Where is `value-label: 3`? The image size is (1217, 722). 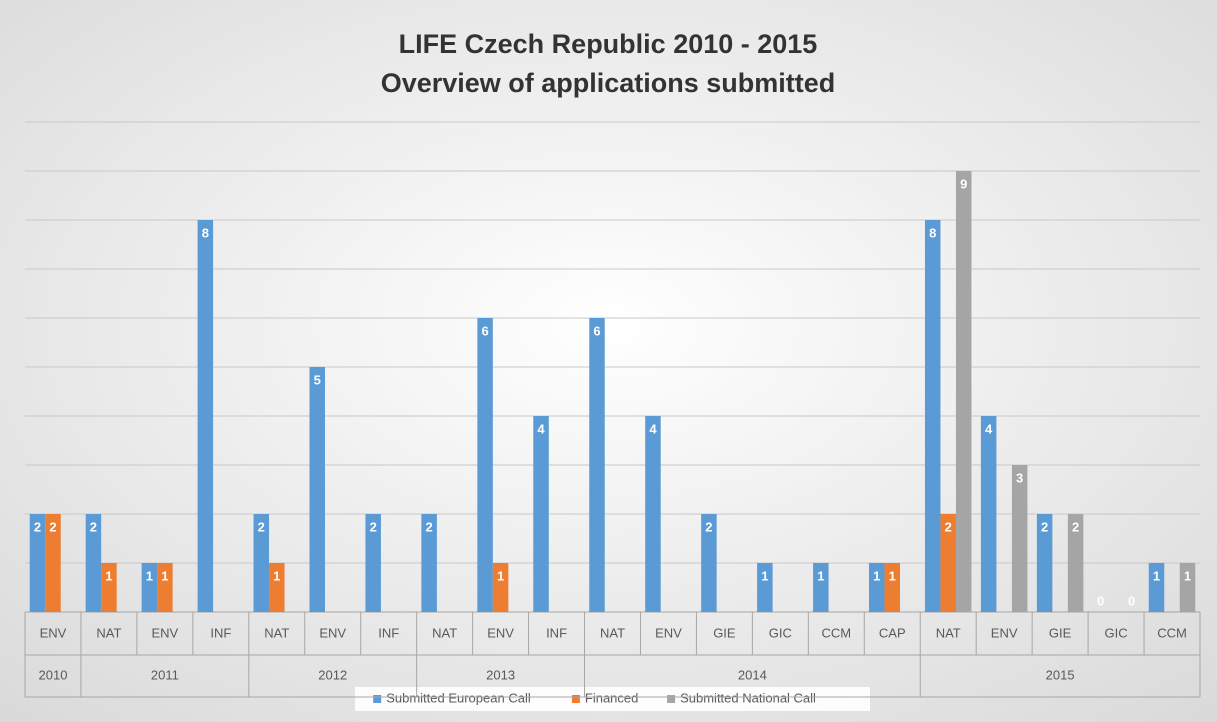
value-label: 3 is located at coordinates (1019, 477).